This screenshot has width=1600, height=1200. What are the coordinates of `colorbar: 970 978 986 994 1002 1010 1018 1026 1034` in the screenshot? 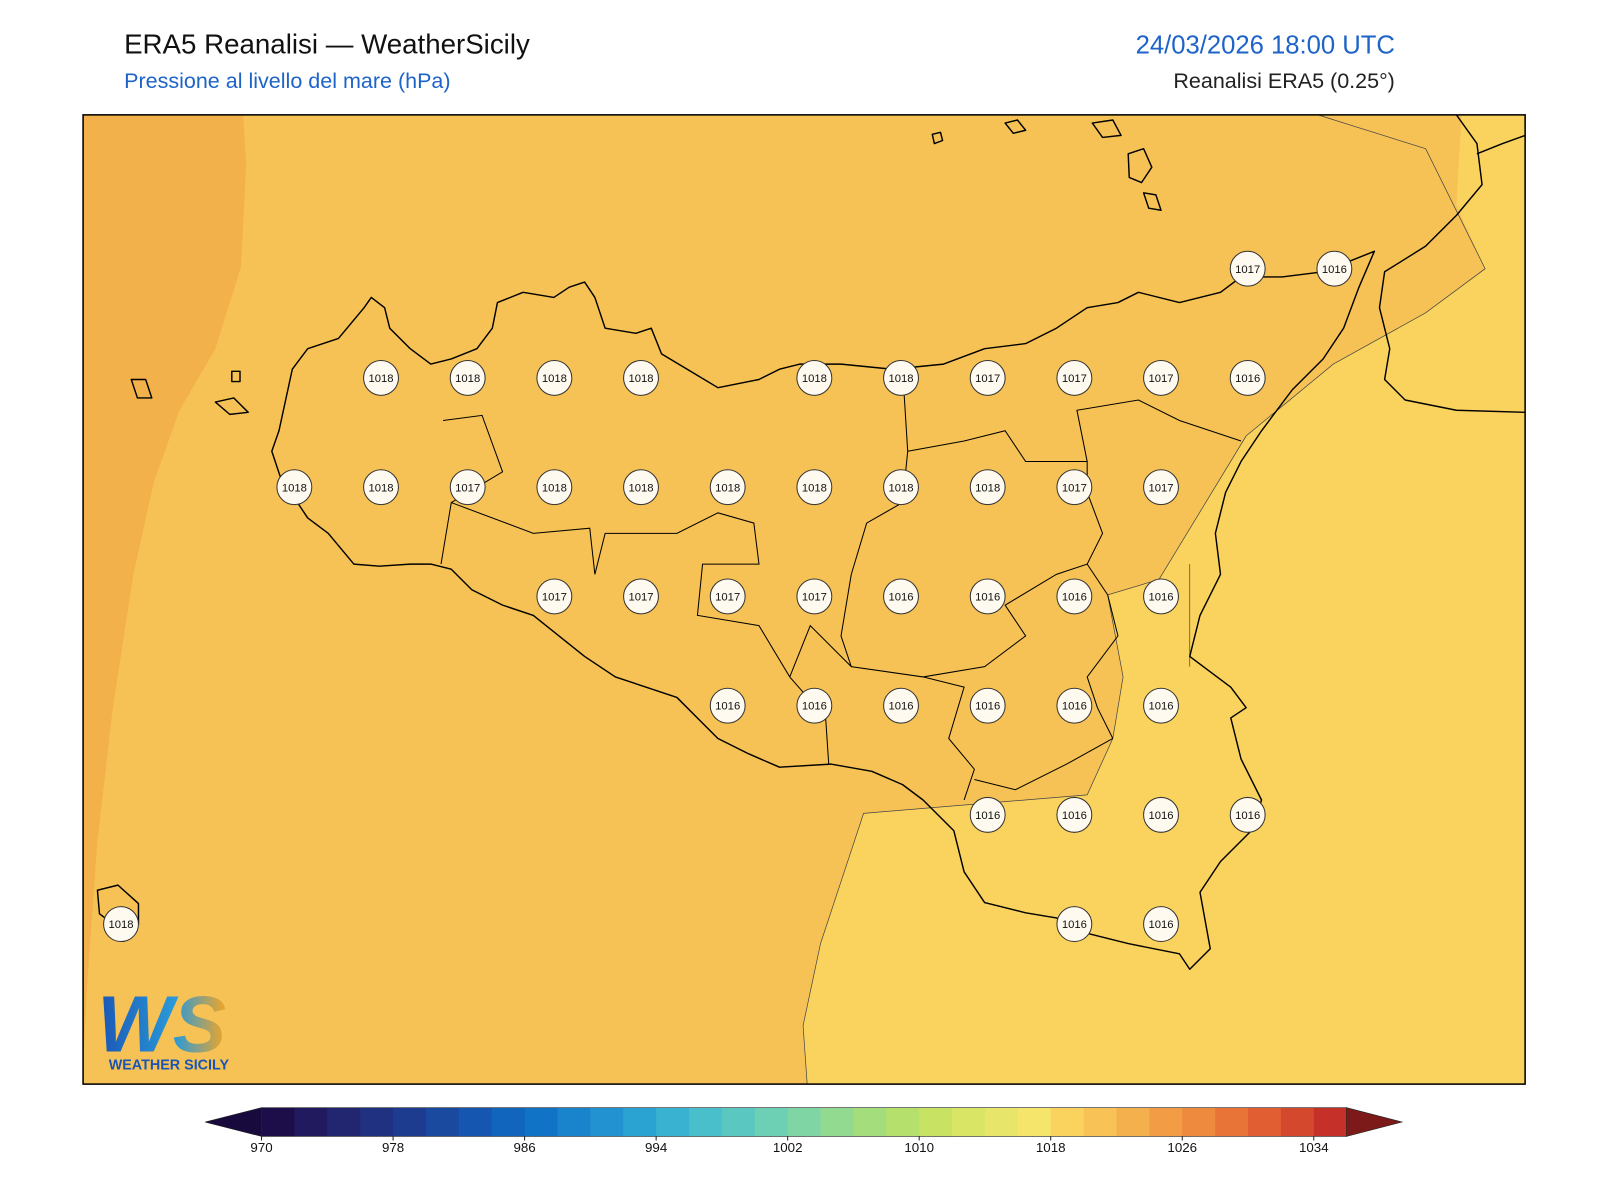 It's located at (804, 1131).